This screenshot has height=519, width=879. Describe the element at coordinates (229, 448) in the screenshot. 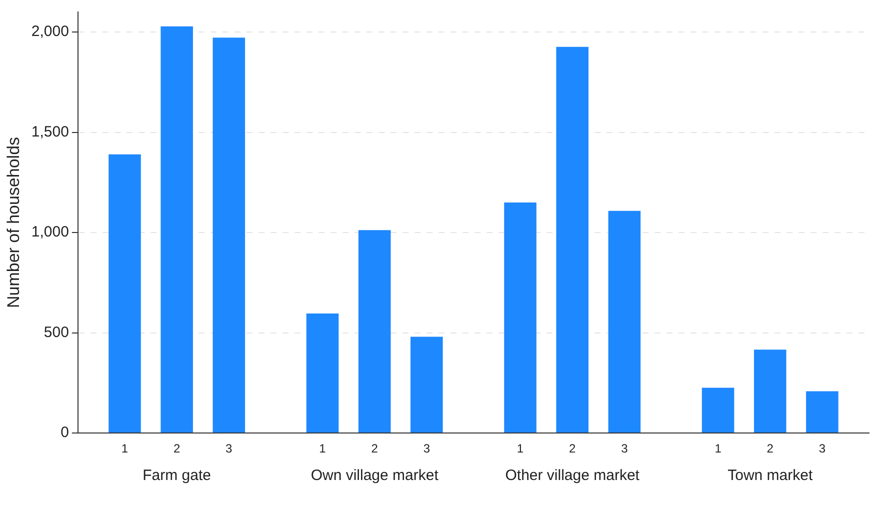

I see `series-label: 3` at that location.